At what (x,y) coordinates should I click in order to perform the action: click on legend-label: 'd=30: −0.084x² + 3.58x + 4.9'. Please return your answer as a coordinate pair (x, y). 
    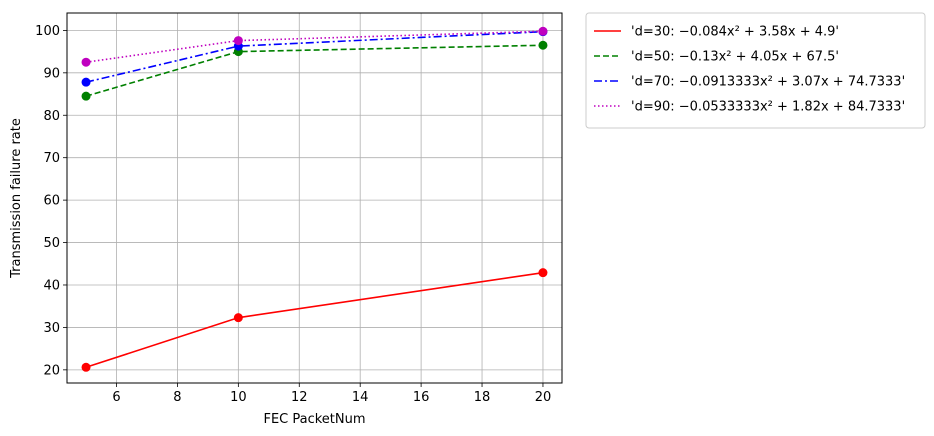
    Looking at the image, I should click on (735, 32).